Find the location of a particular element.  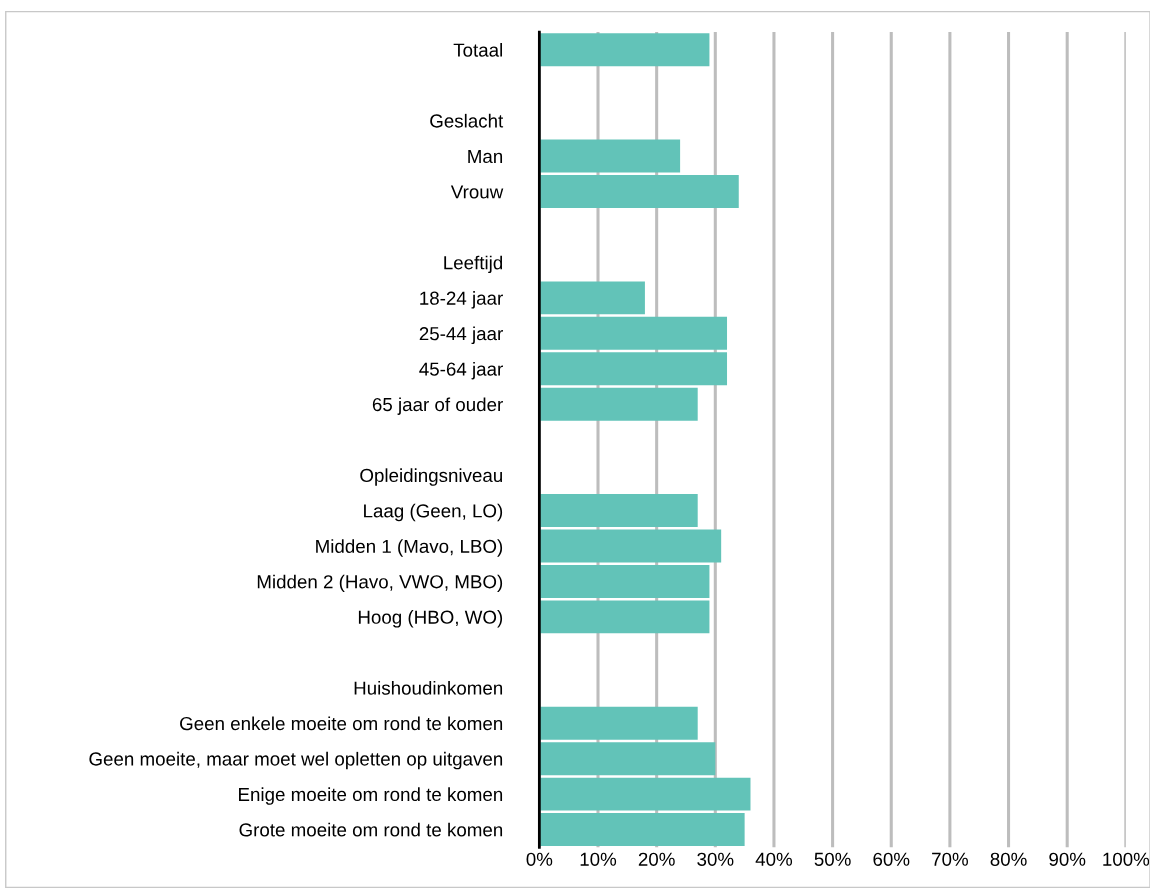

y-tick-label: 18-24 jaar is located at coordinates (461, 300).